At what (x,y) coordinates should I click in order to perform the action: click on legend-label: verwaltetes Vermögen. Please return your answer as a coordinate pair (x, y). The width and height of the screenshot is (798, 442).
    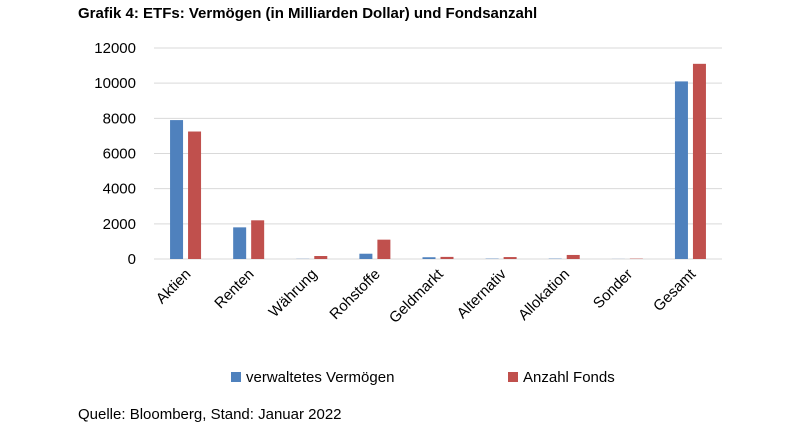
    Looking at the image, I should click on (320, 377).